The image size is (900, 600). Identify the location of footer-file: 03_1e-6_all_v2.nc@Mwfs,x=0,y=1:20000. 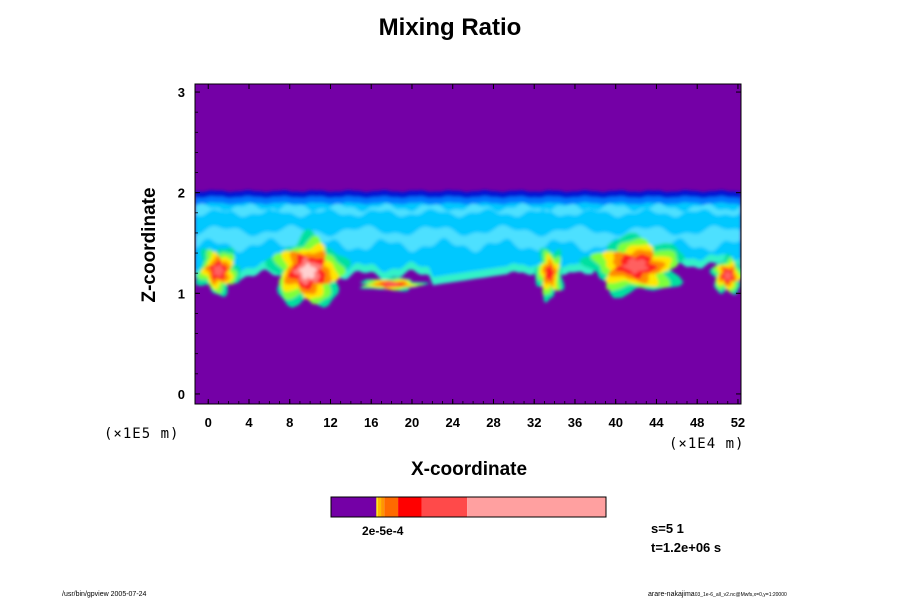
(740, 595).